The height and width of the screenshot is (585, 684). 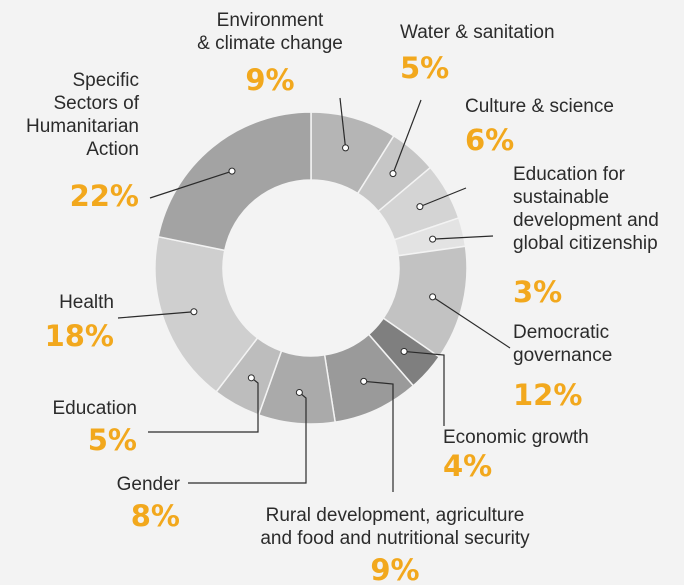 I want to click on slice-label-0: Environment & climate change, so click(x=270, y=32).